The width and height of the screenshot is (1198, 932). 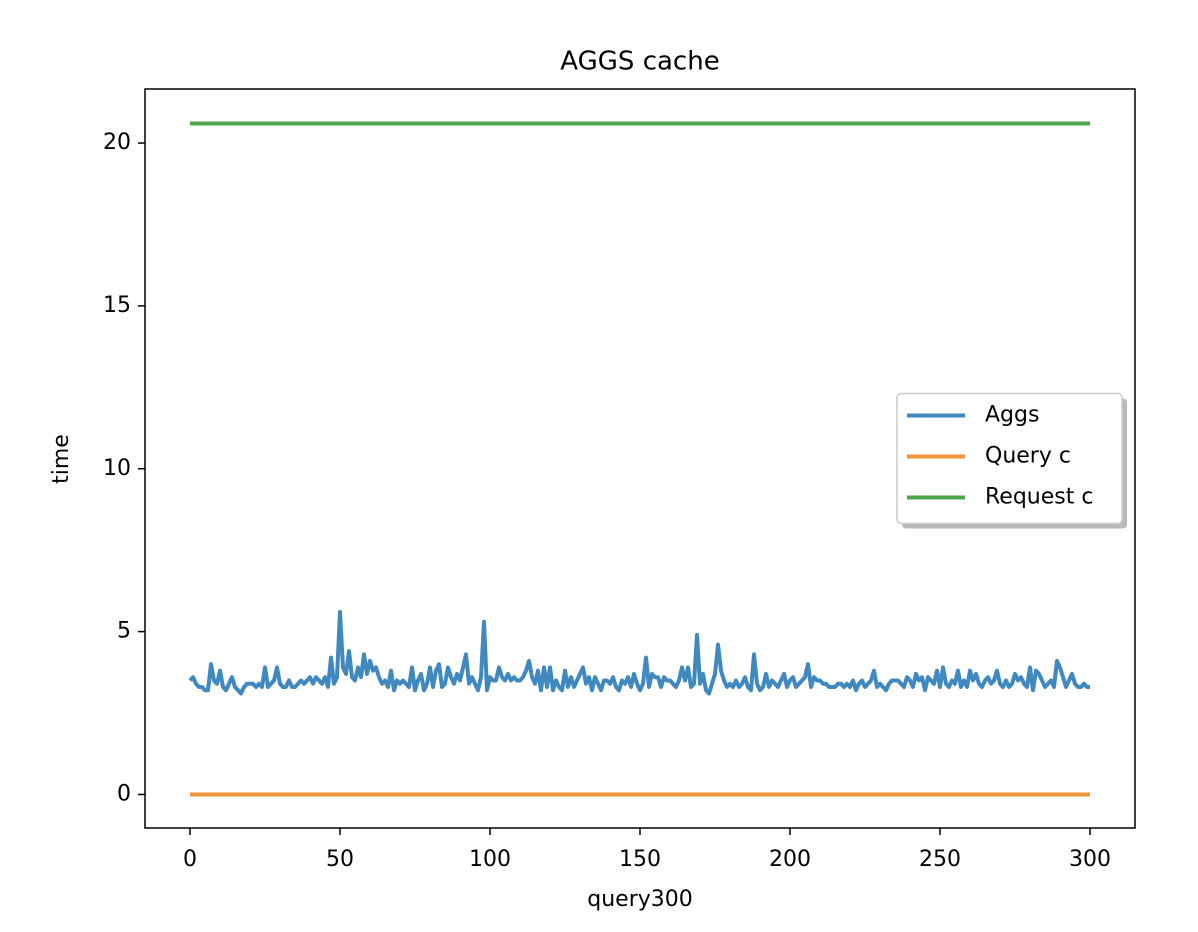 What do you see at coordinates (1028, 456) in the screenshot?
I see `legend-label: Query c` at bounding box center [1028, 456].